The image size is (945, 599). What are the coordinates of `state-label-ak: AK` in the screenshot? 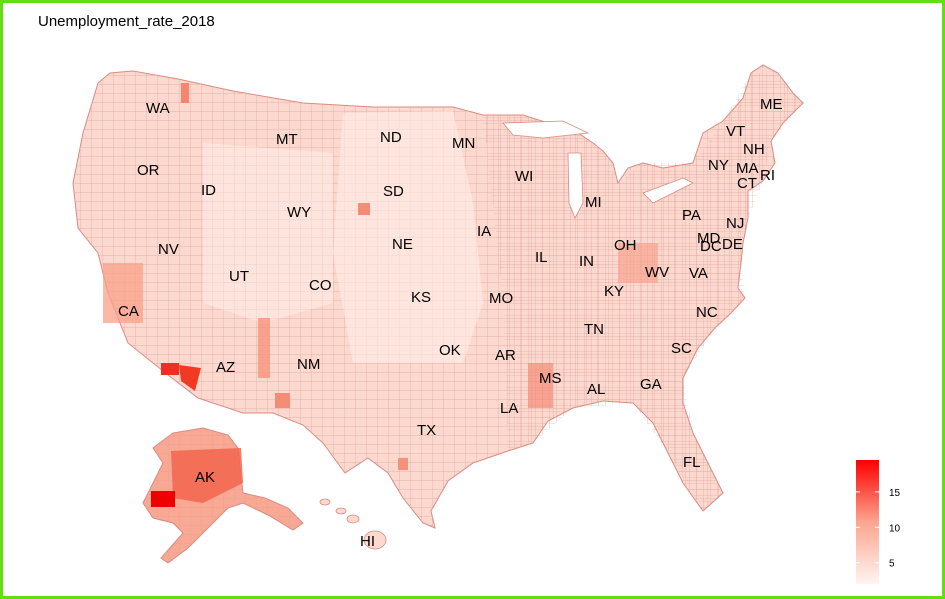 It's located at (205, 477).